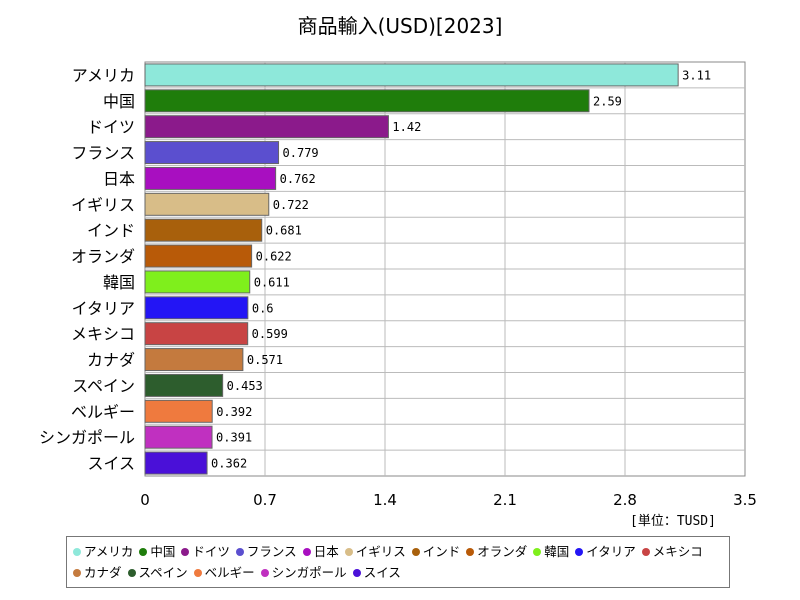 Image resolution: width=800 pixels, height=600 pixels. I want to click on category-label: カナダ, so click(111, 360).